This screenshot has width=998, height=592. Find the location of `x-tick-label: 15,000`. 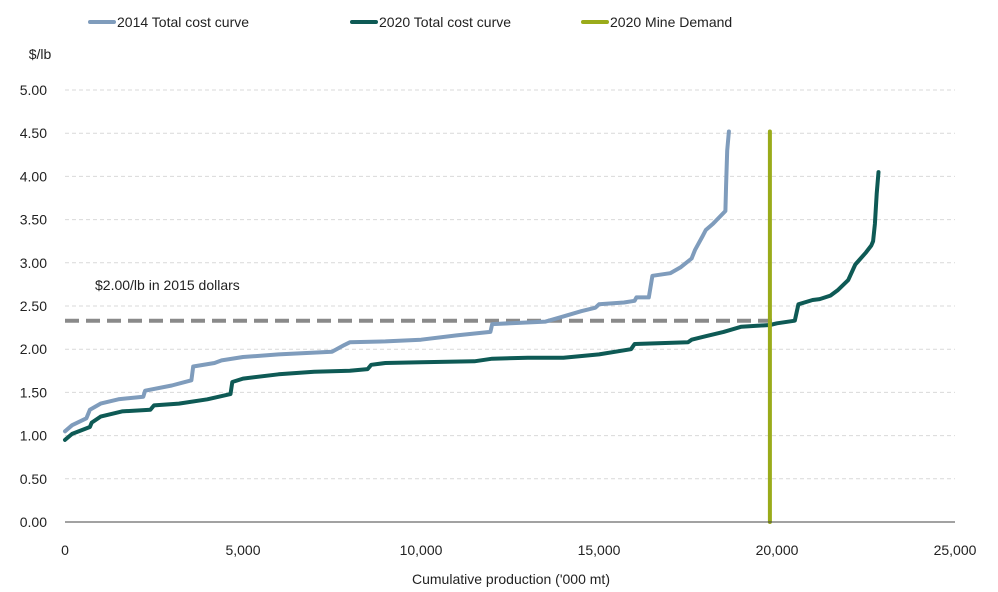

x-tick-label: 15,000 is located at coordinates (599, 550).